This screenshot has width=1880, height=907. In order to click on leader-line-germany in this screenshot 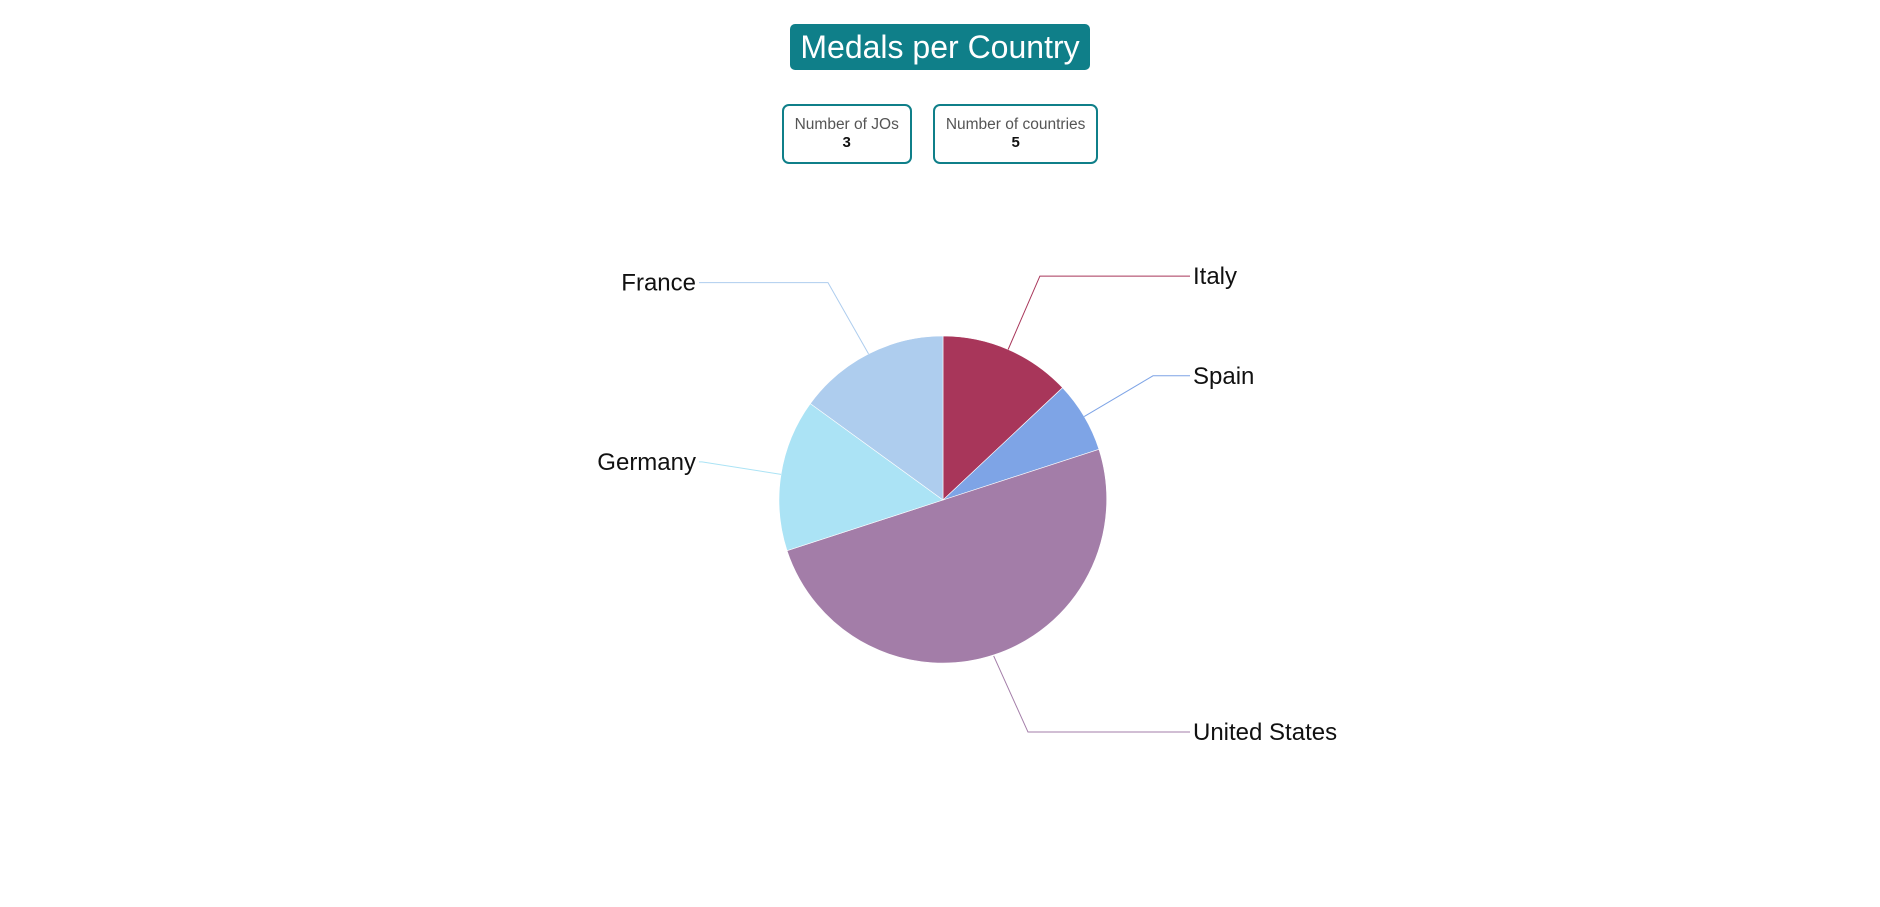, I will do `click(740, 468)`.